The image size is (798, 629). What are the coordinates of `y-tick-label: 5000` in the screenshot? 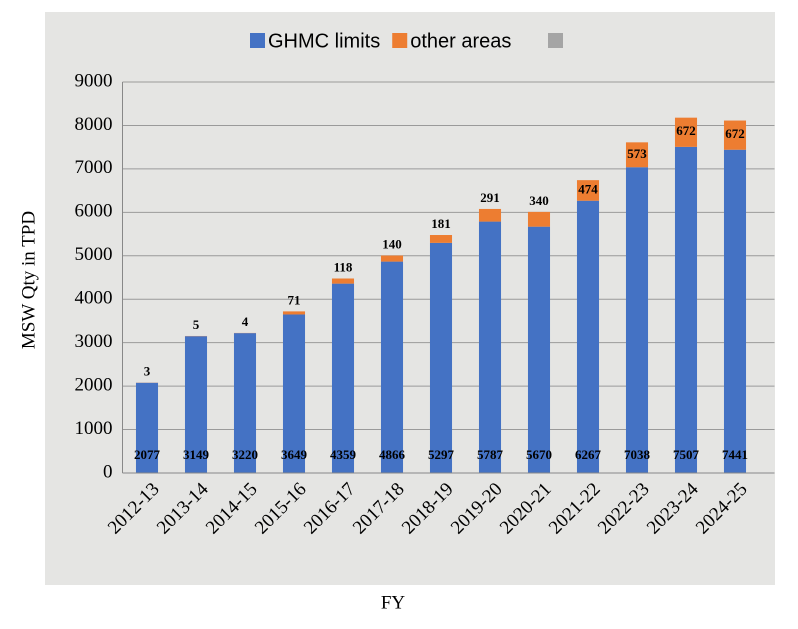 It's located at (94, 254).